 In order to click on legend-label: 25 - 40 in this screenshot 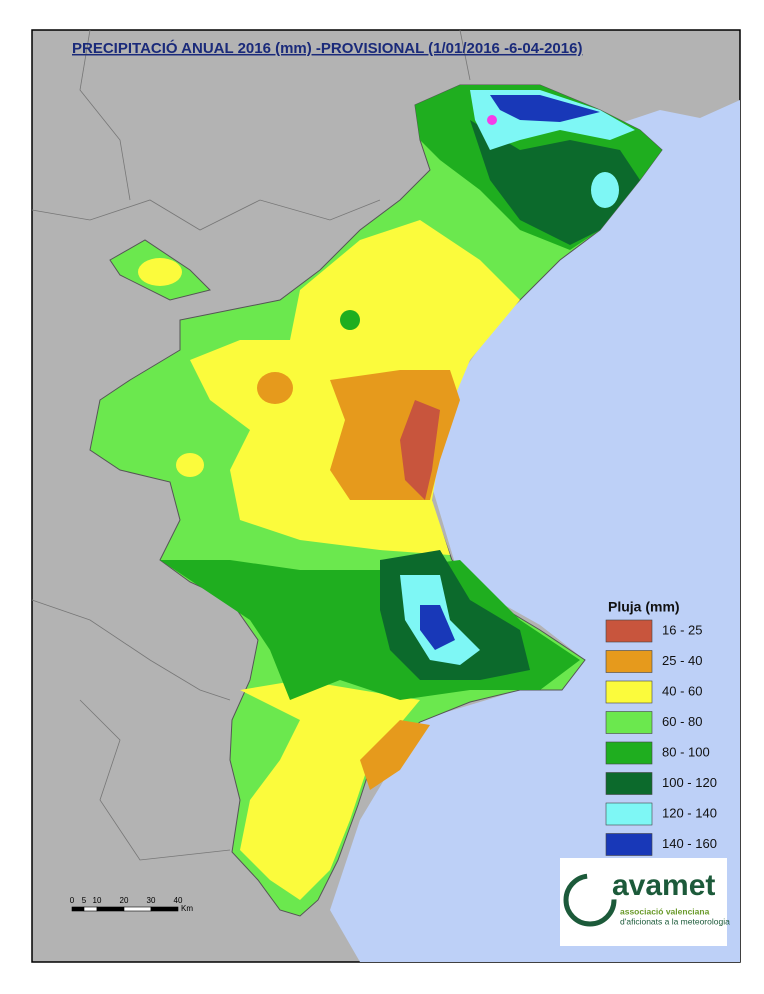, I will do `click(682, 660)`.